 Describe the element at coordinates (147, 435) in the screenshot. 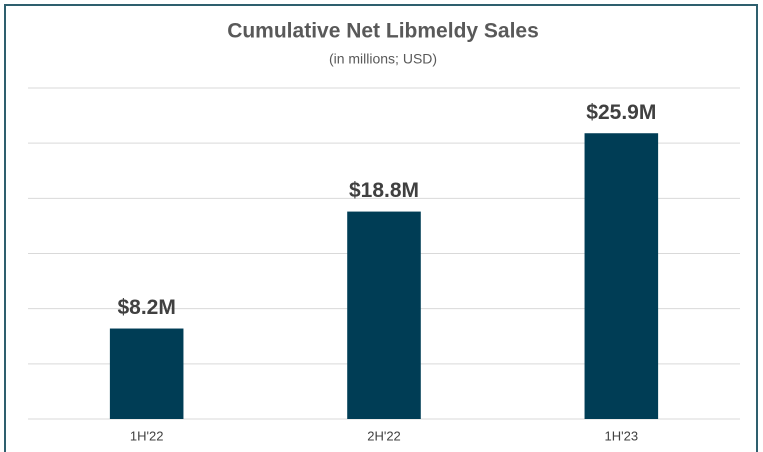

I see `x-tick-label: 1H'22` at that location.